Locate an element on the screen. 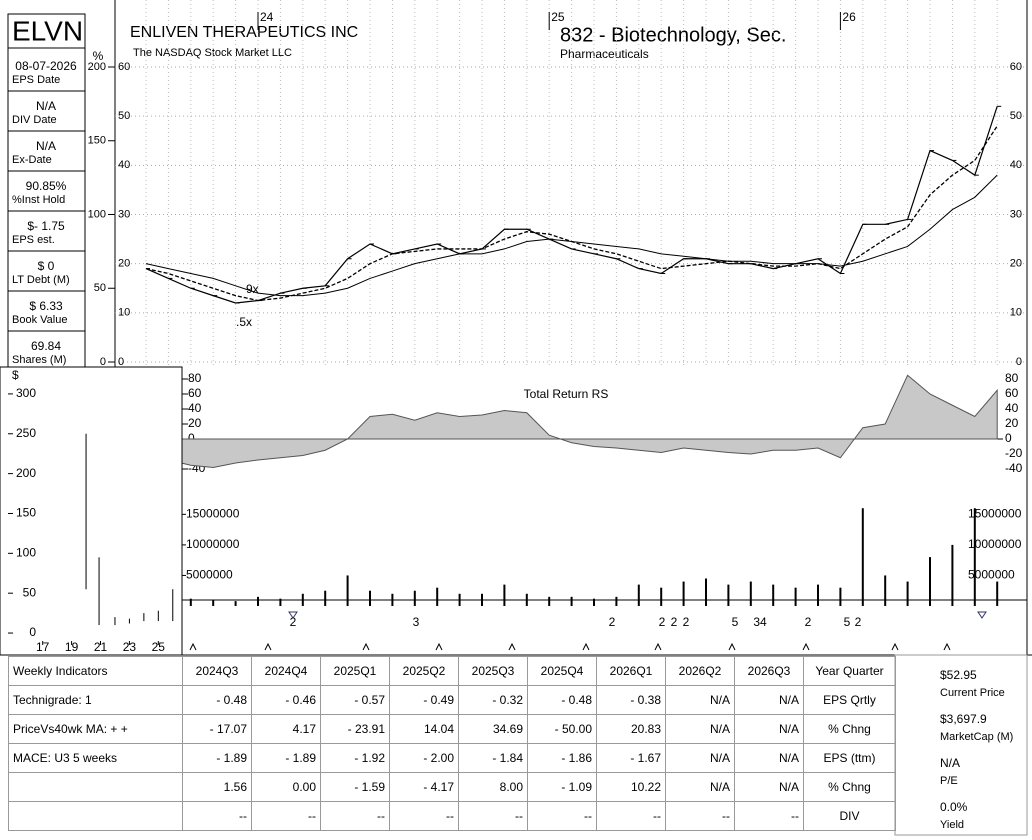  table-cell: - 0.57 is located at coordinates (355, 700).